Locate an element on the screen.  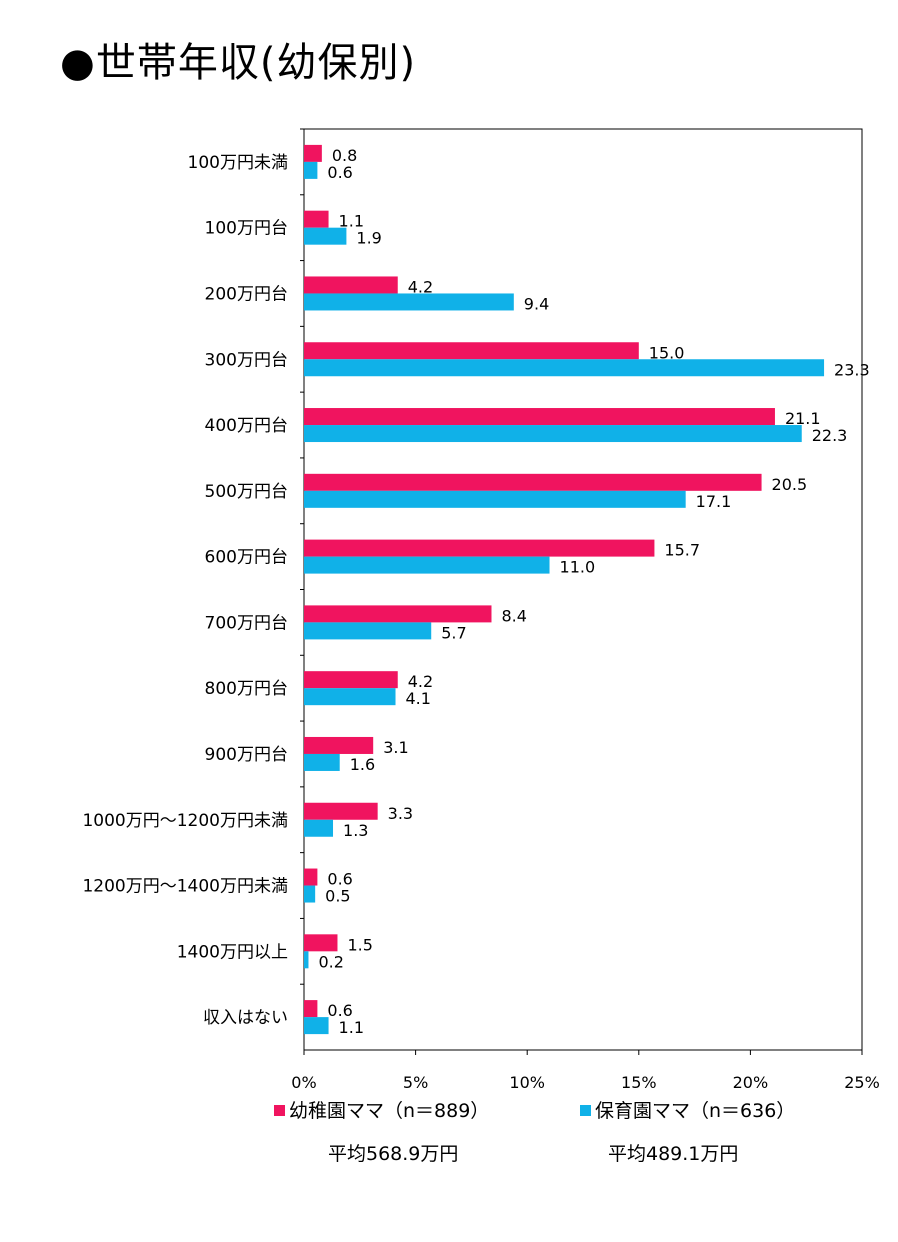
category-label: 900万円台 is located at coordinates (246, 755).